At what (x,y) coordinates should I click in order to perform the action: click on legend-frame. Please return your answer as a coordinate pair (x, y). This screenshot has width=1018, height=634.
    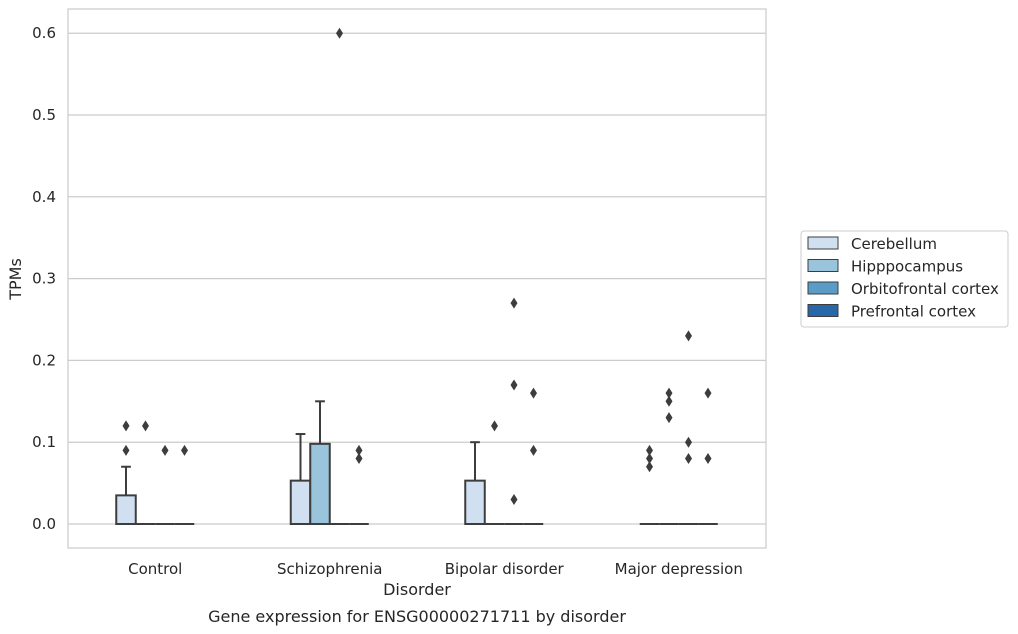
    Looking at the image, I should click on (904, 279).